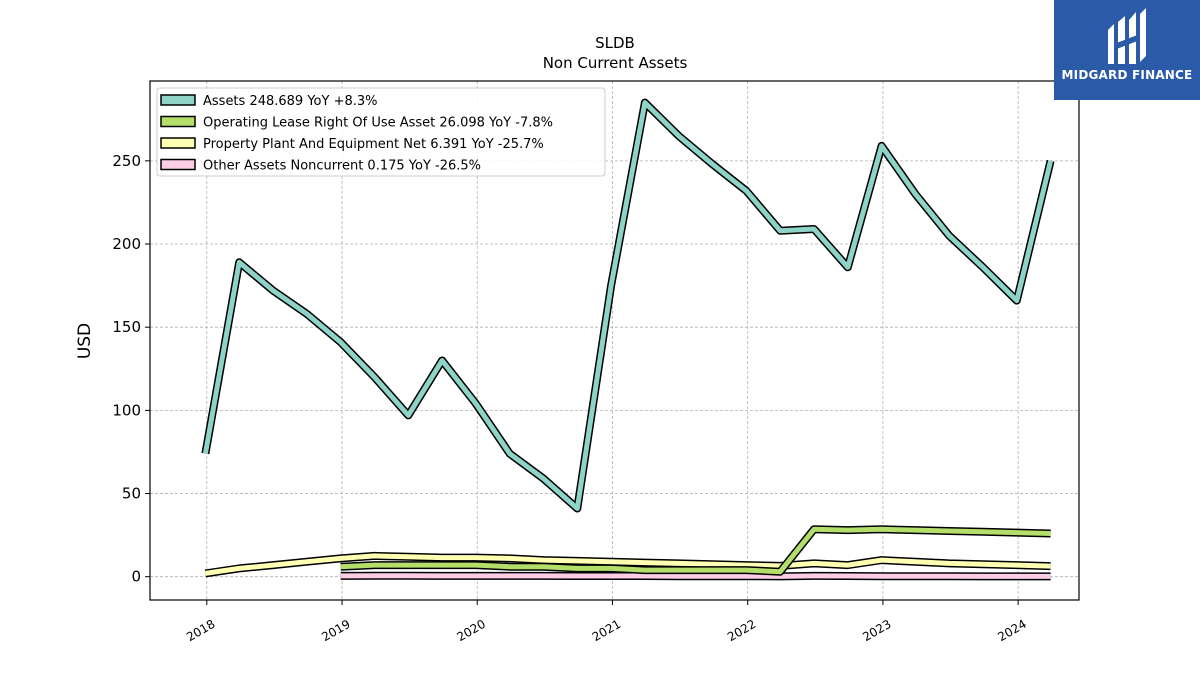 Image resolution: width=1200 pixels, height=675 pixels. What do you see at coordinates (876, 630) in the screenshot?
I see `x-tick-label: 2023` at bounding box center [876, 630].